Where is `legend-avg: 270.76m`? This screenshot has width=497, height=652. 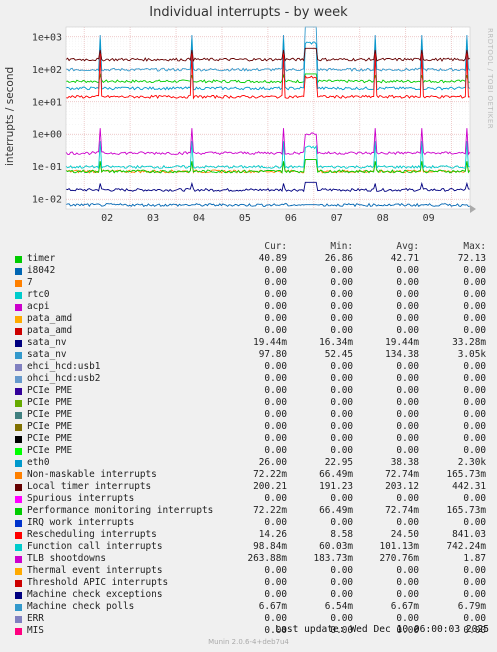 legend-avg: 270.76m is located at coordinates (399, 558).